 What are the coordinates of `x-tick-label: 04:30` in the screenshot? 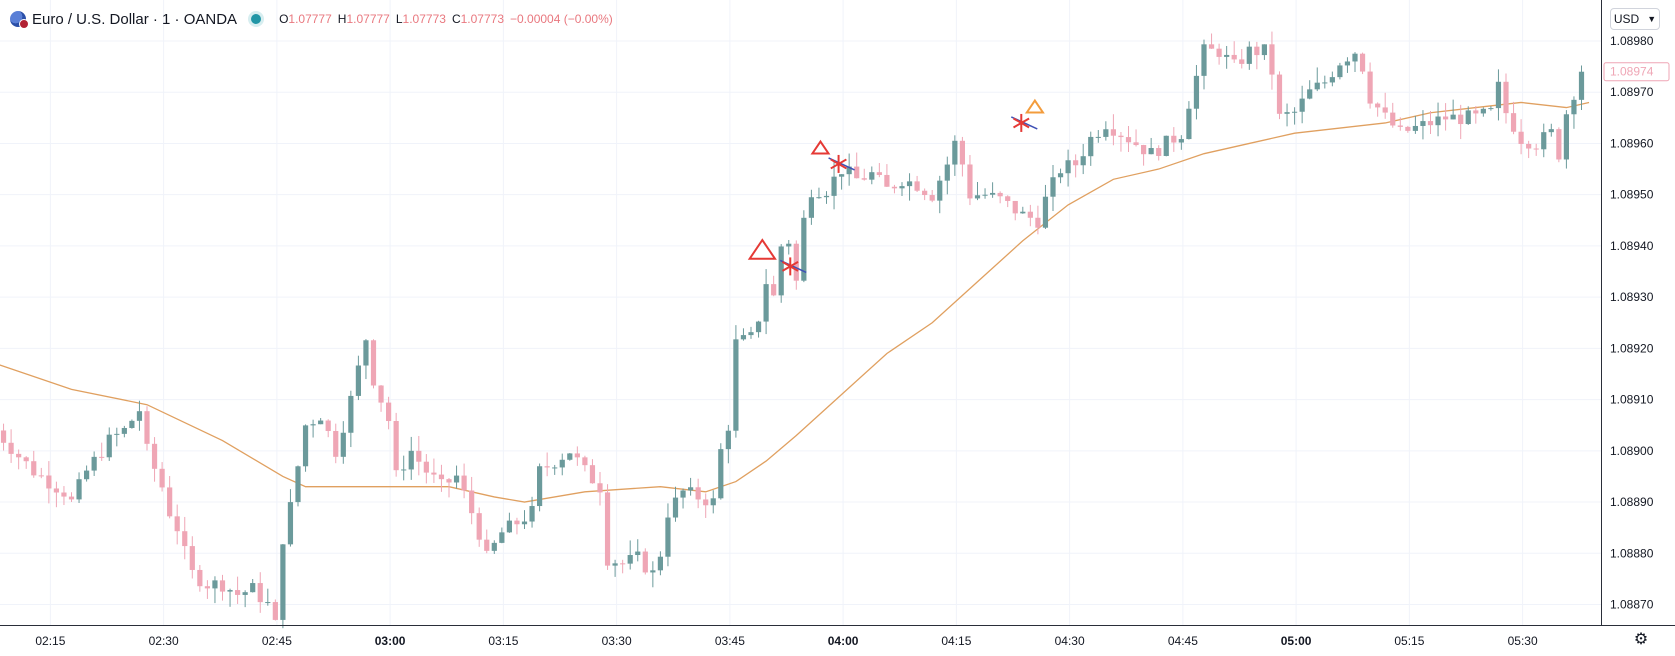 It's located at (1070, 641).